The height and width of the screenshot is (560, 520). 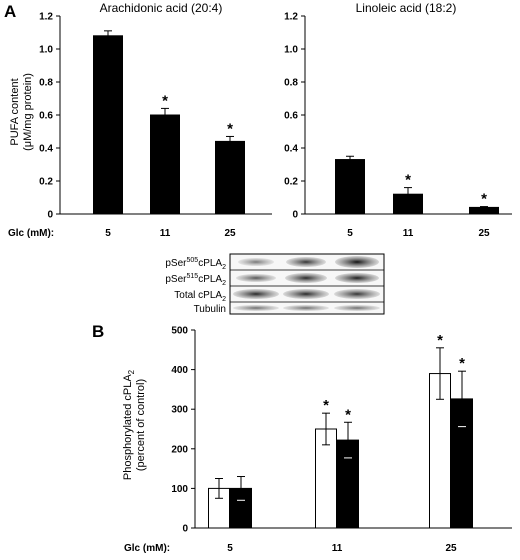 I want to click on blot-label-text: Total cPLA, so click(x=198, y=295).